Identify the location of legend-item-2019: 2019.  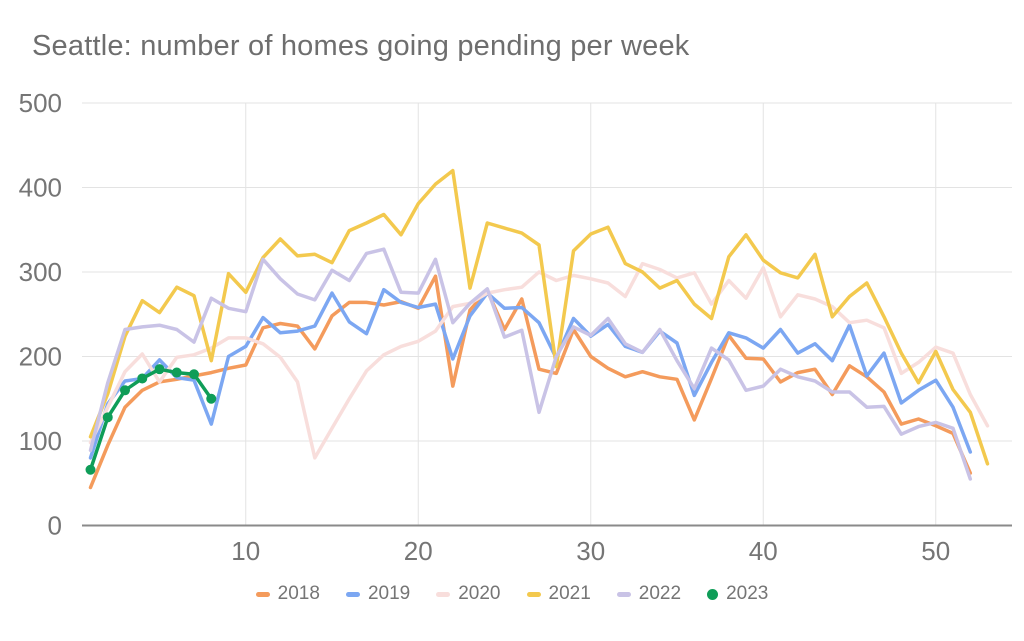
(378, 594).